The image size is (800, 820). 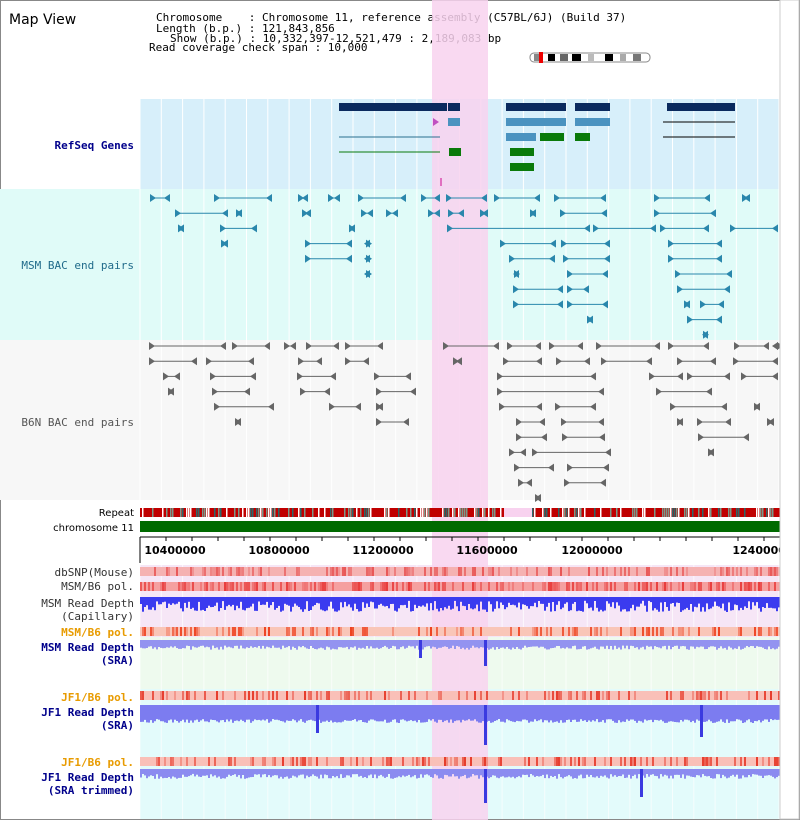 I want to click on msm-bac-pairs, so click(x=464, y=266).